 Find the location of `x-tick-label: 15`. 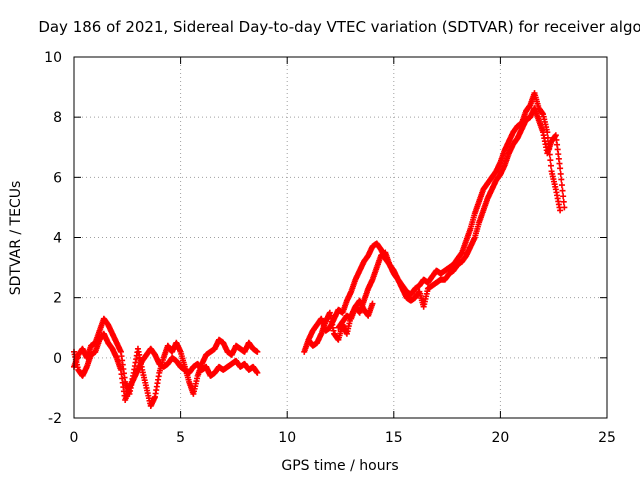

x-tick-label: 15 is located at coordinates (394, 438).